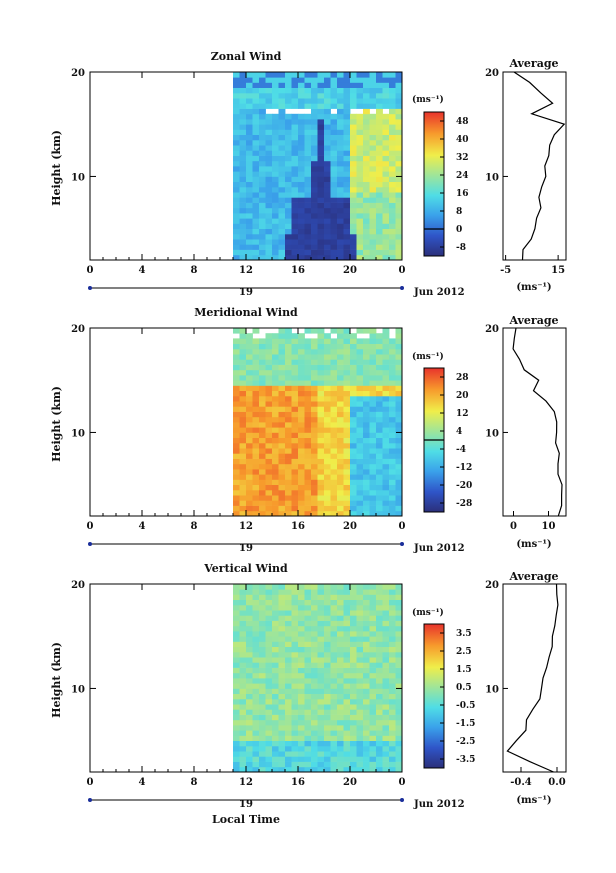 The height and width of the screenshot is (873, 616). Describe the element at coordinates (513, 526) in the screenshot. I see `average-x-tick-label: 0` at that location.